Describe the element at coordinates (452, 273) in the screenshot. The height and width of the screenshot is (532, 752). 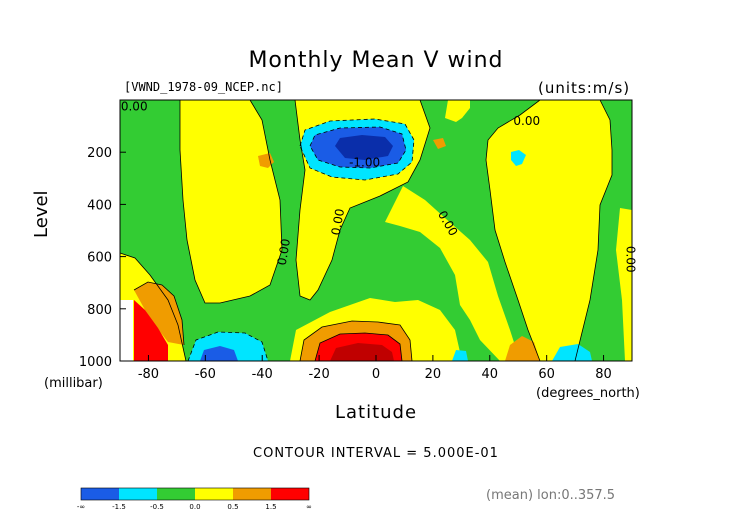
I see `fill-yellow-tongue` at that location.